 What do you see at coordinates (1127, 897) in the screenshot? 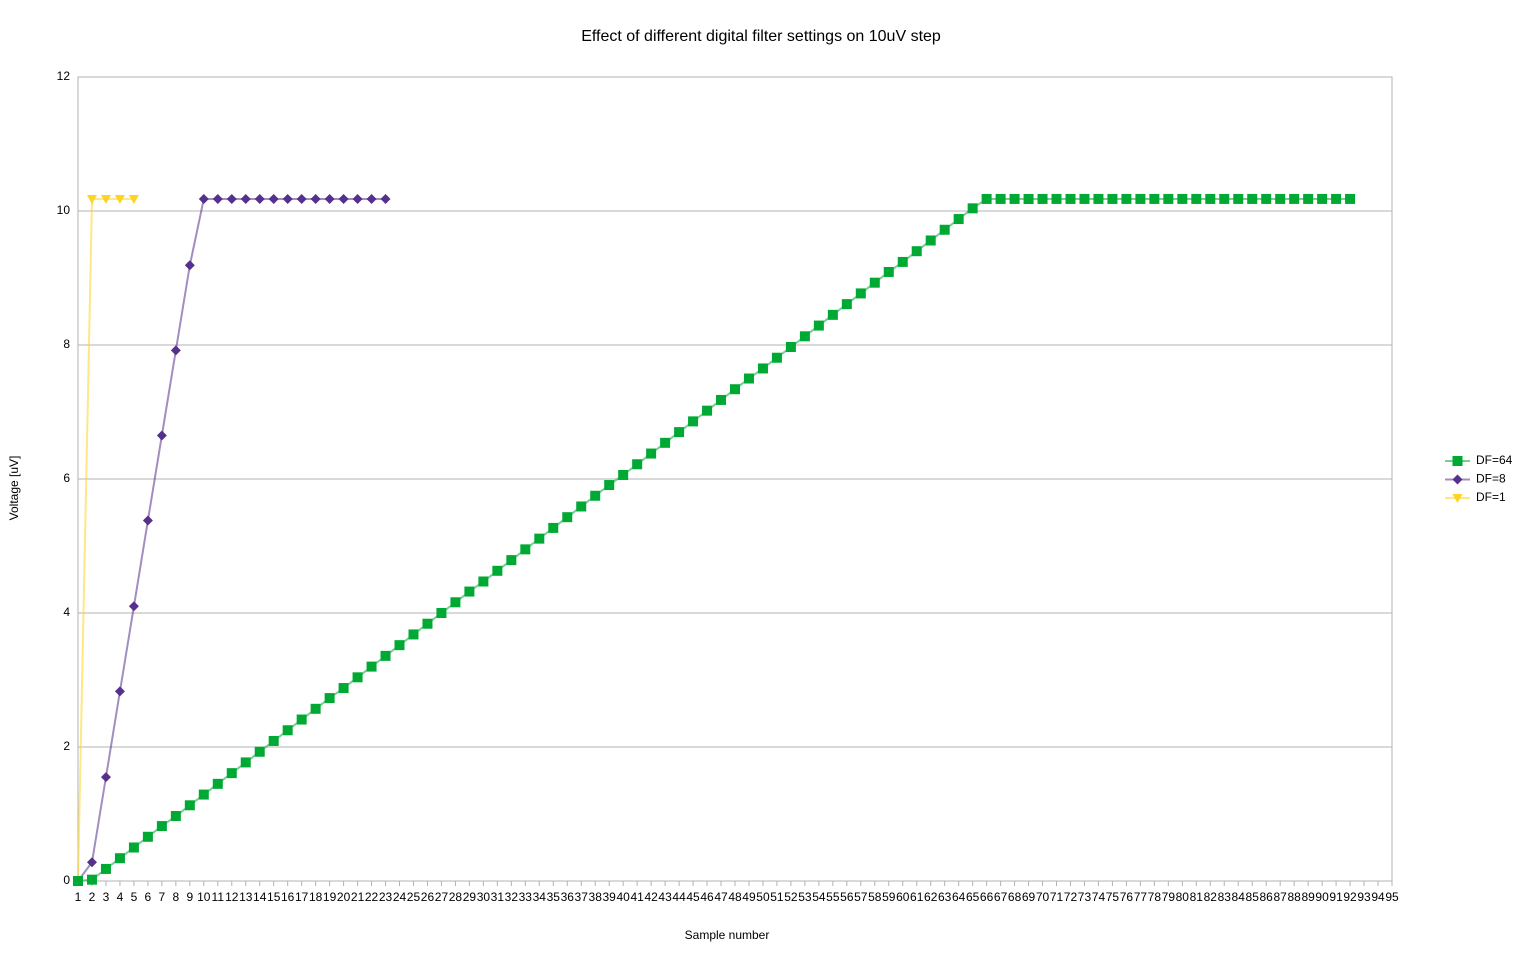
I see `x-tick-label: 76` at bounding box center [1127, 897].